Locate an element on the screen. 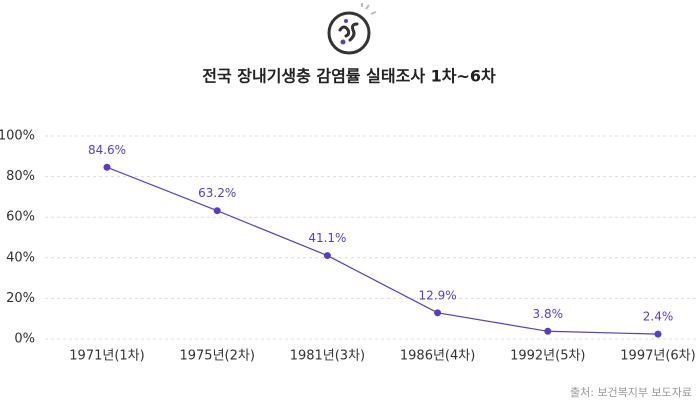 Image resolution: width=699 pixels, height=406 pixels. x-tick-label: 1975년(2차) is located at coordinates (216, 356).